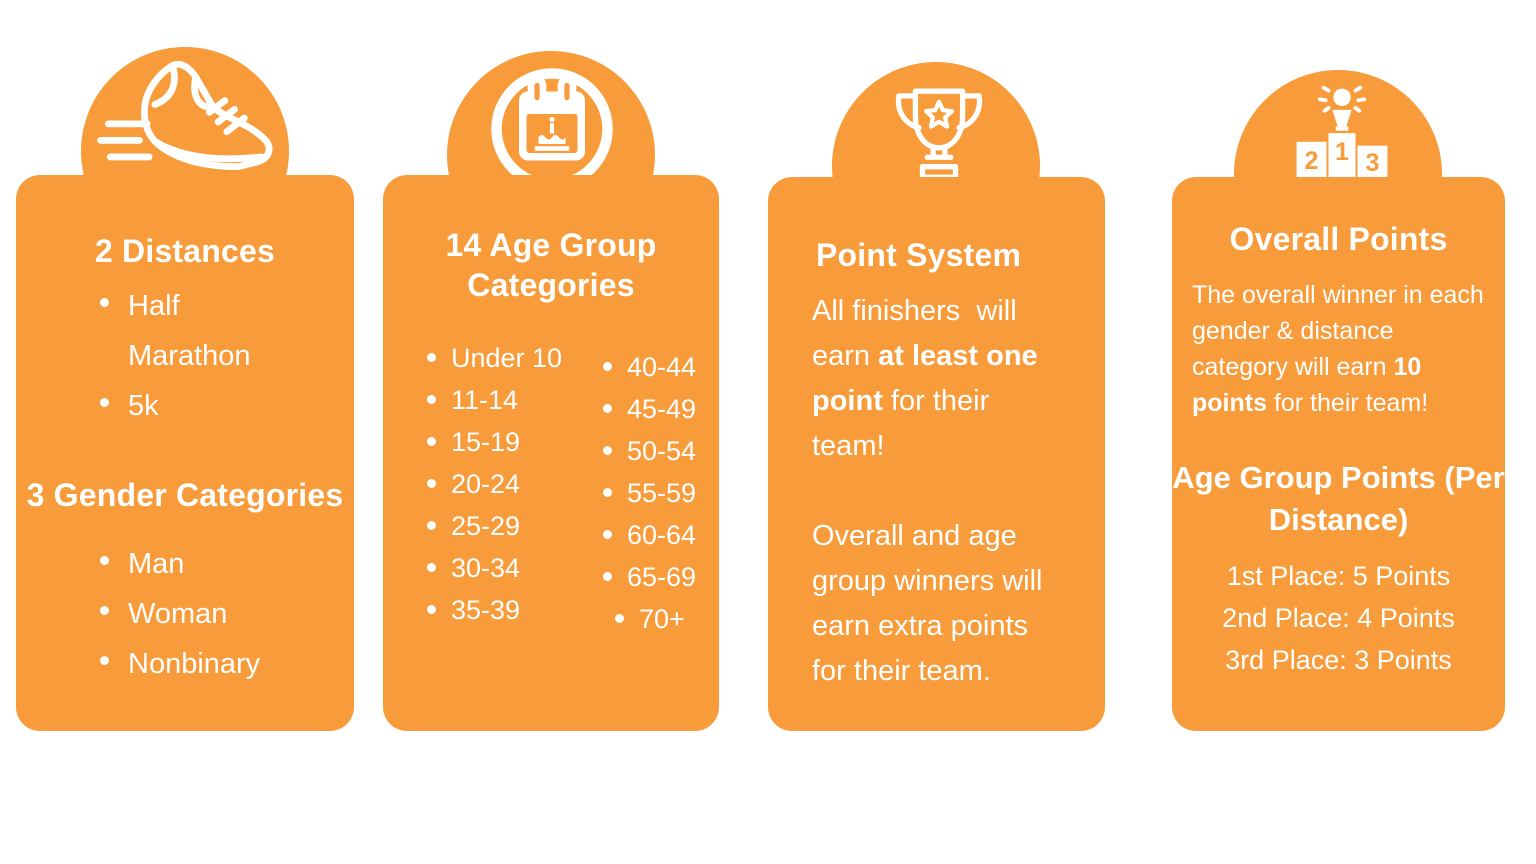  Describe the element at coordinates (551, 265) in the screenshot. I see `age-groups-heading: 14 Age Group Categories` at that location.